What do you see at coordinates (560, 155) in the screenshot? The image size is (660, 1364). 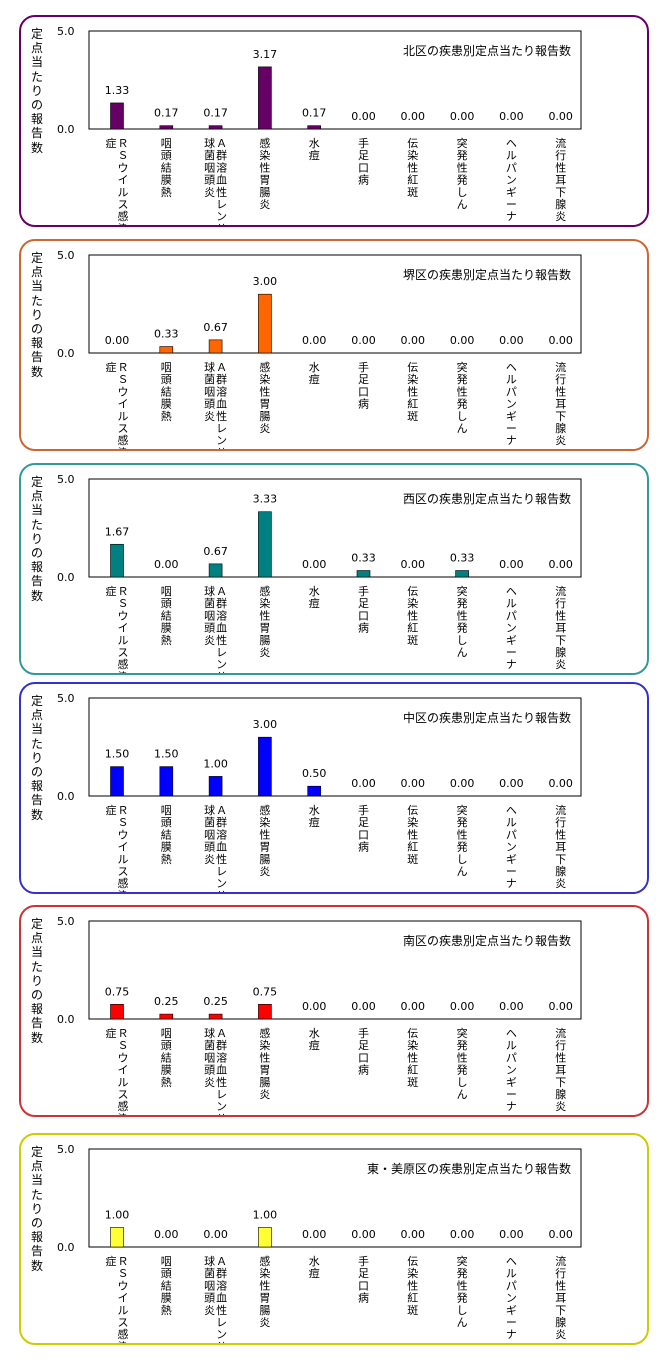 I see `svg-text: 行` at bounding box center [560, 155].